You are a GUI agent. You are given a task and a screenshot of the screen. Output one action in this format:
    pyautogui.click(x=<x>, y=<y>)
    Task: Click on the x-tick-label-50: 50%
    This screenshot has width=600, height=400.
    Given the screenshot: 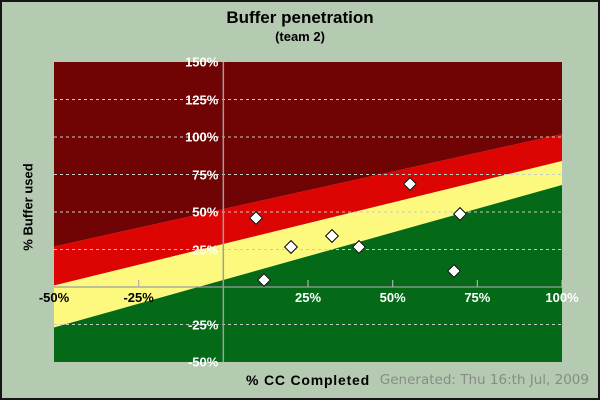 What is the action you would take?
    pyautogui.click(x=392, y=297)
    